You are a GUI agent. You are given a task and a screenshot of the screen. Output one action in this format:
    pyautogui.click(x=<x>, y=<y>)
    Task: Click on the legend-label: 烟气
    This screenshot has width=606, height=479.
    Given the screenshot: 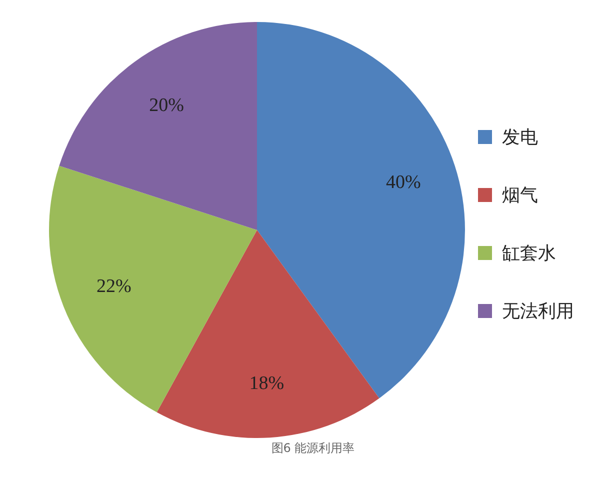 What is the action you would take?
    pyautogui.click(x=520, y=196)
    